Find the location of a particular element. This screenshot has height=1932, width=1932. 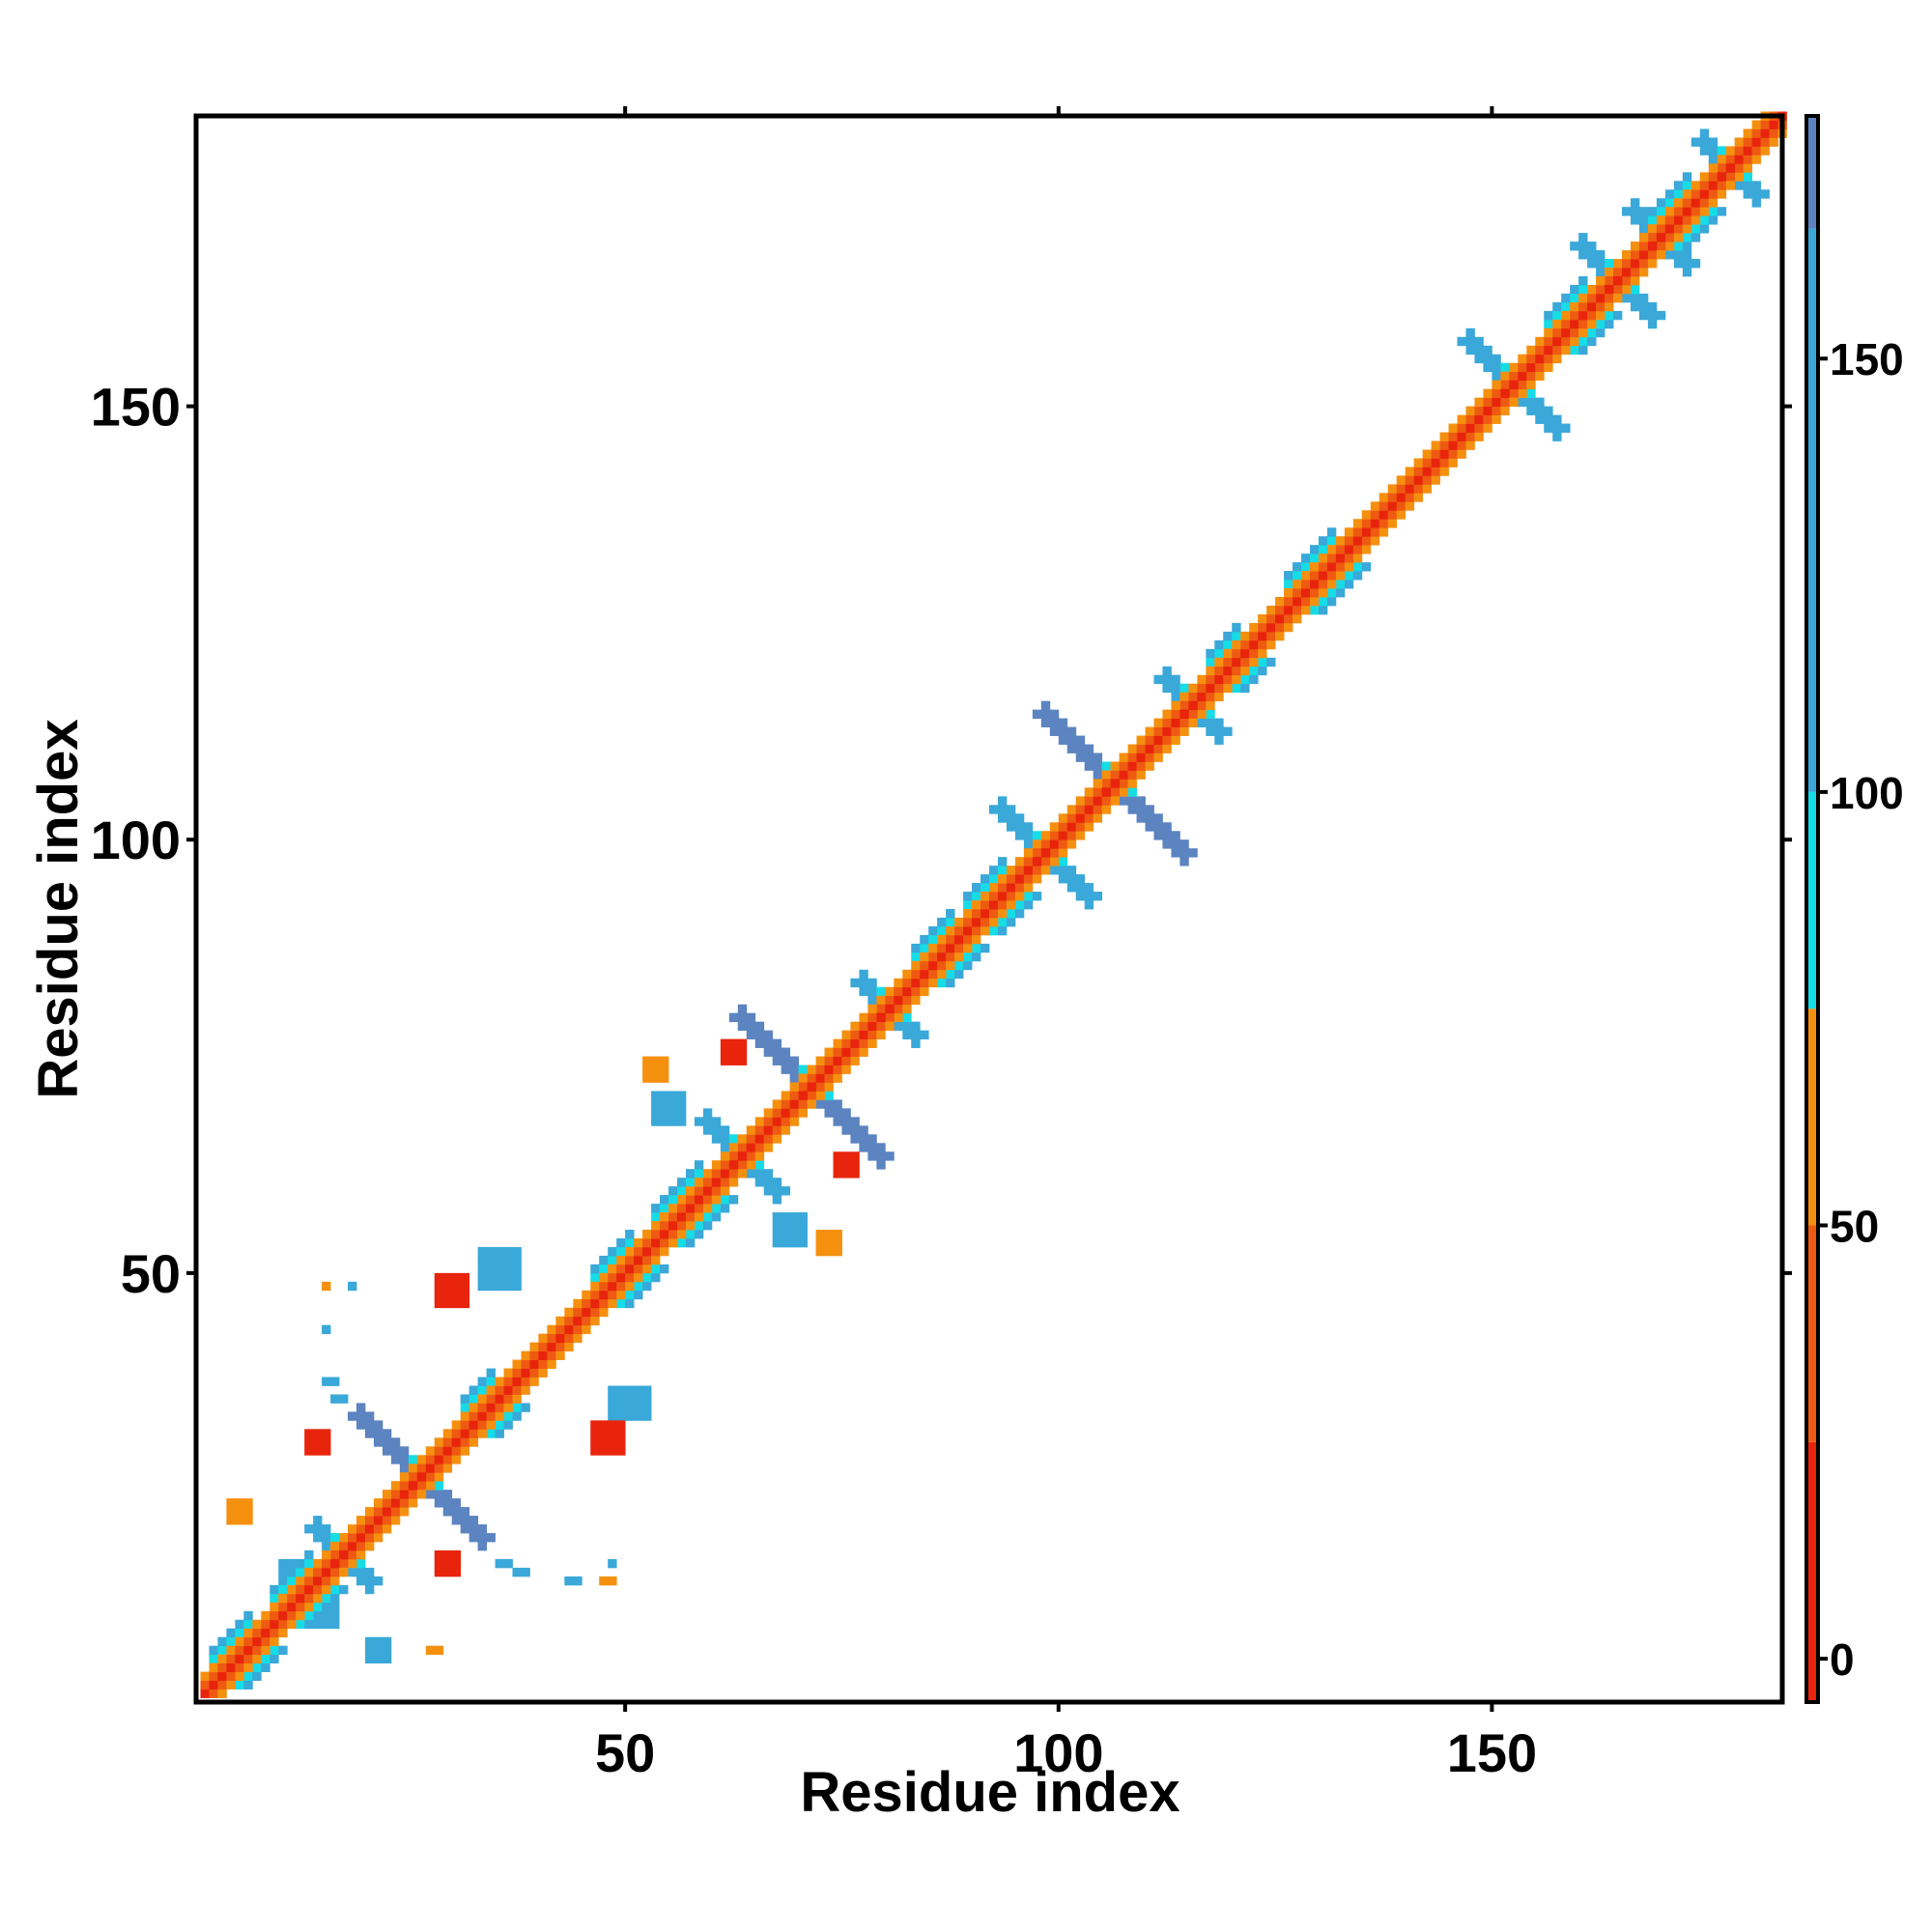

colorbar-tick-label: 100 is located at coordinates (1867, 793).